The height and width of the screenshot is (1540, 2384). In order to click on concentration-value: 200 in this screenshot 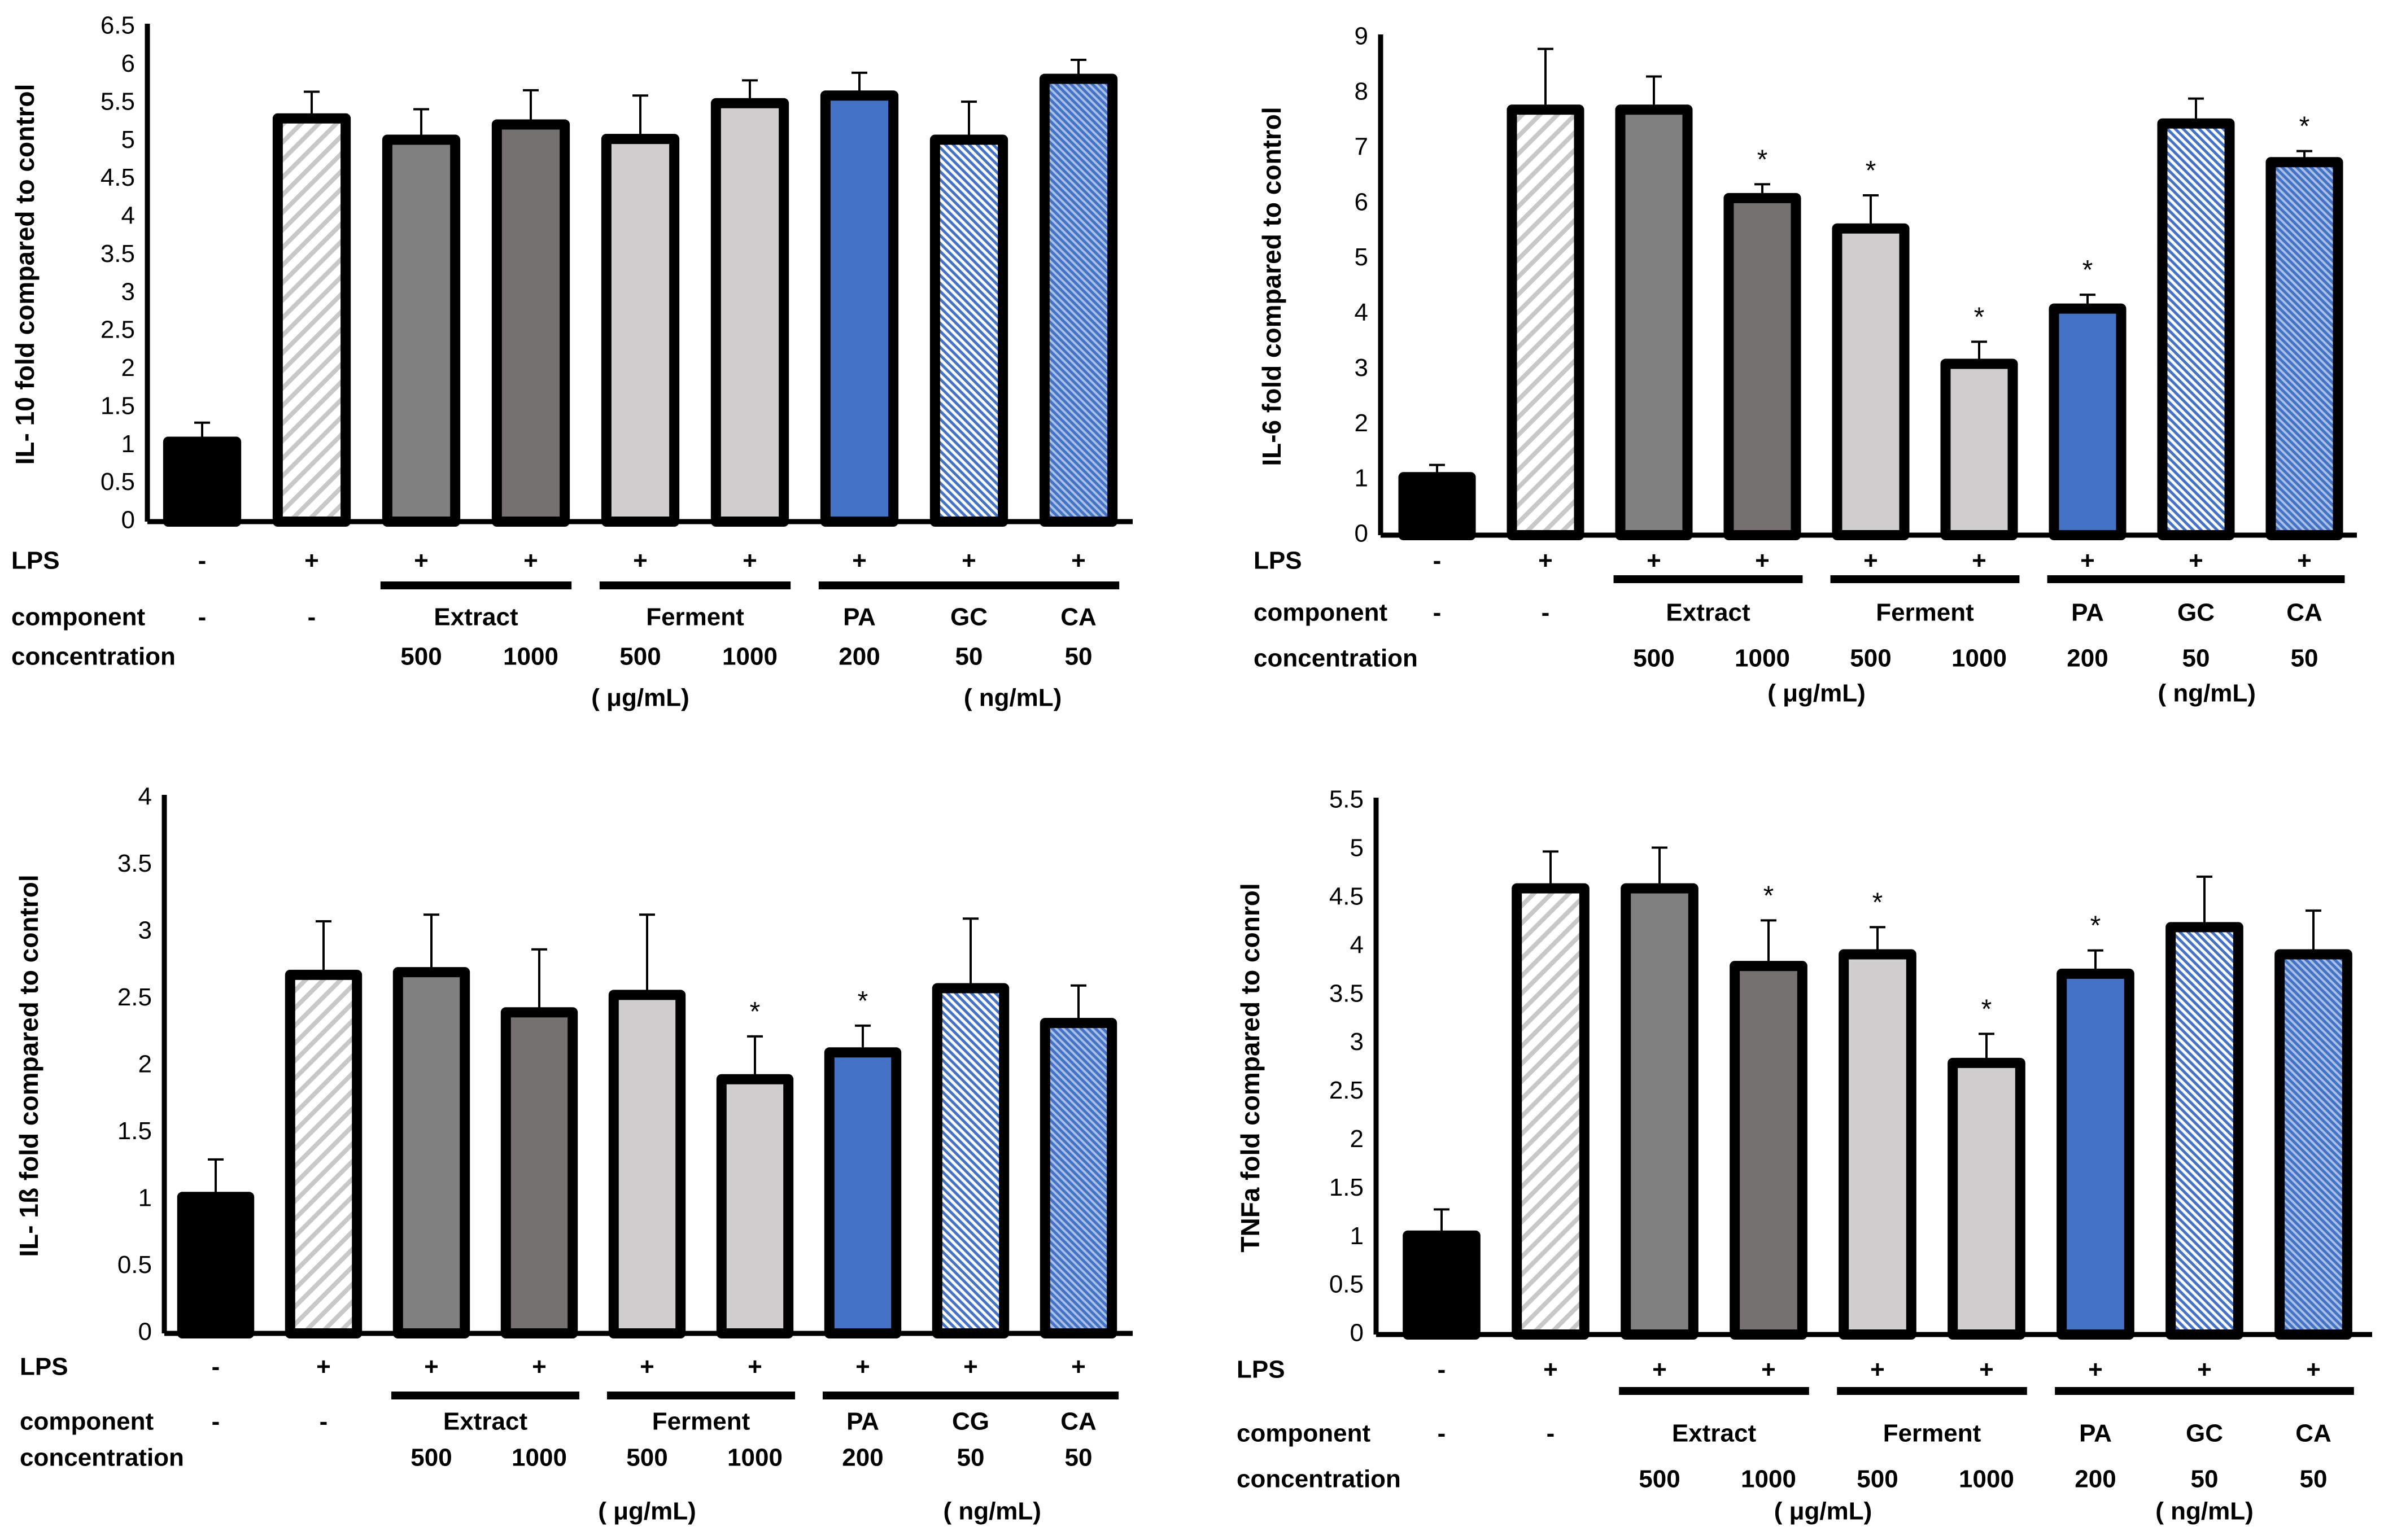, I will do `click(2095, 1479)`.